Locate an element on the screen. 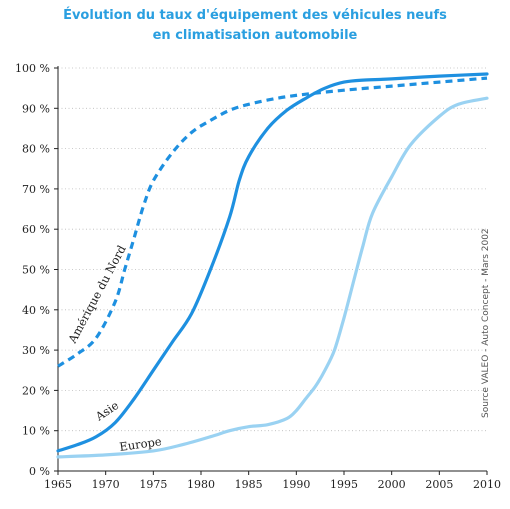  y-tick-label: 20 % is located at coordinates (36, 390).